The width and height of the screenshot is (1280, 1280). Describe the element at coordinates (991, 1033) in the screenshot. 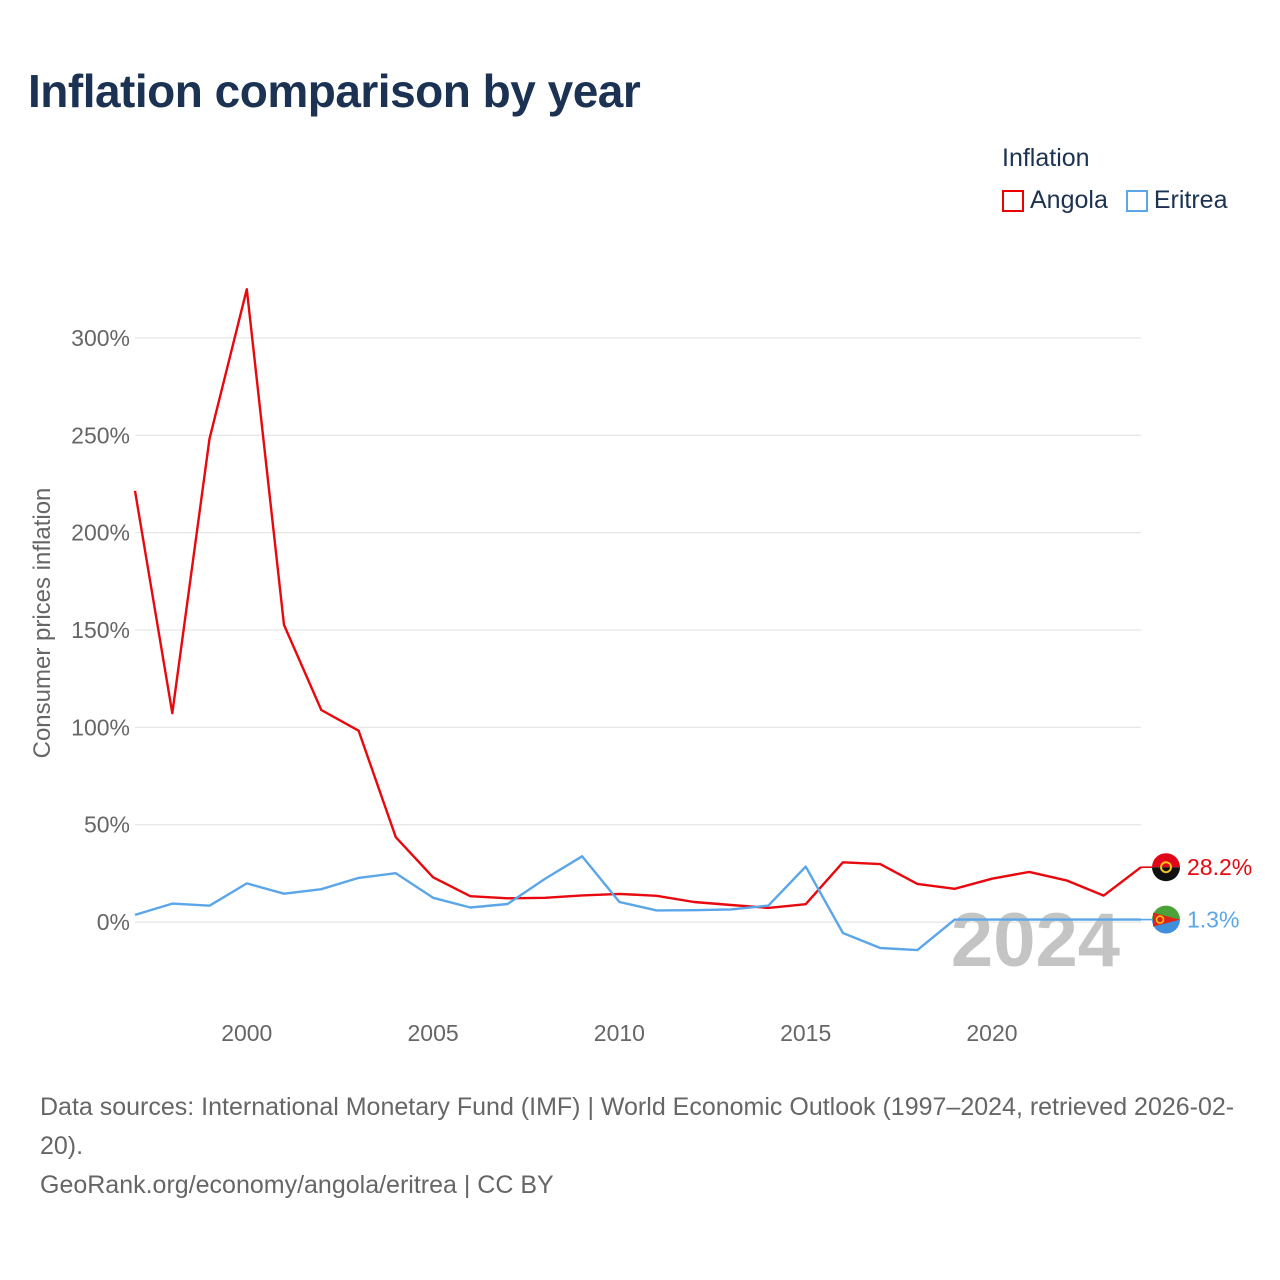

I see `x-tick-label: 2020` at that location.